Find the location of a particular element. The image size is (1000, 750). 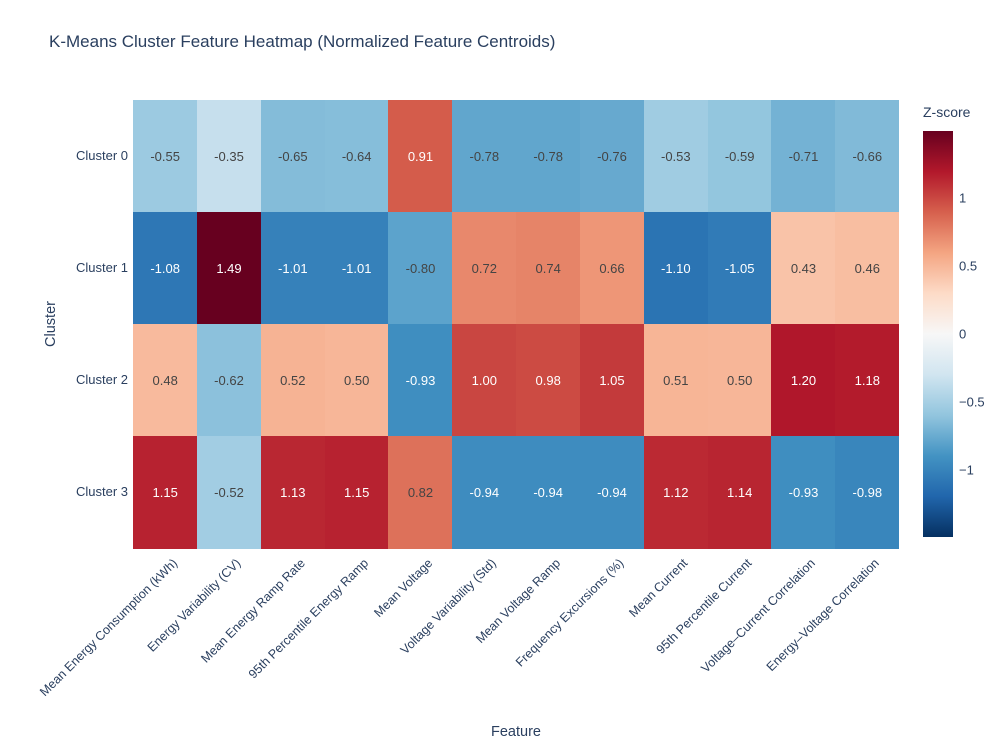

heatmap-cell: 1.18 is located at coordinates (867, 380).